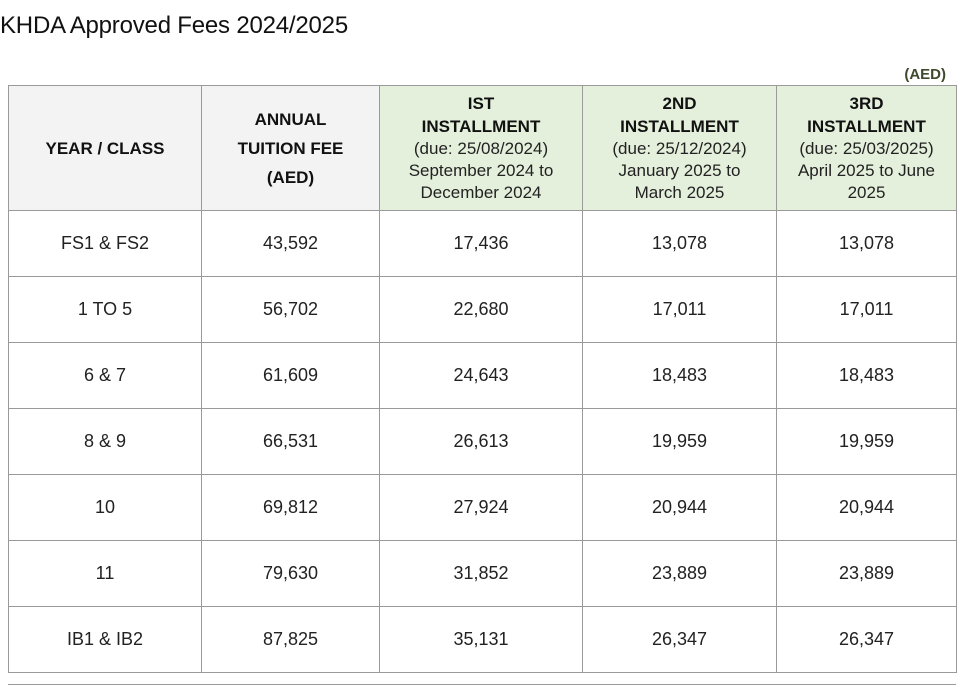 The width and height of the screenshot is (966, 692). Describe the element at coordinates (679, 507) in the screenshot. I see `cell-installment-2: 20,944` at that location.